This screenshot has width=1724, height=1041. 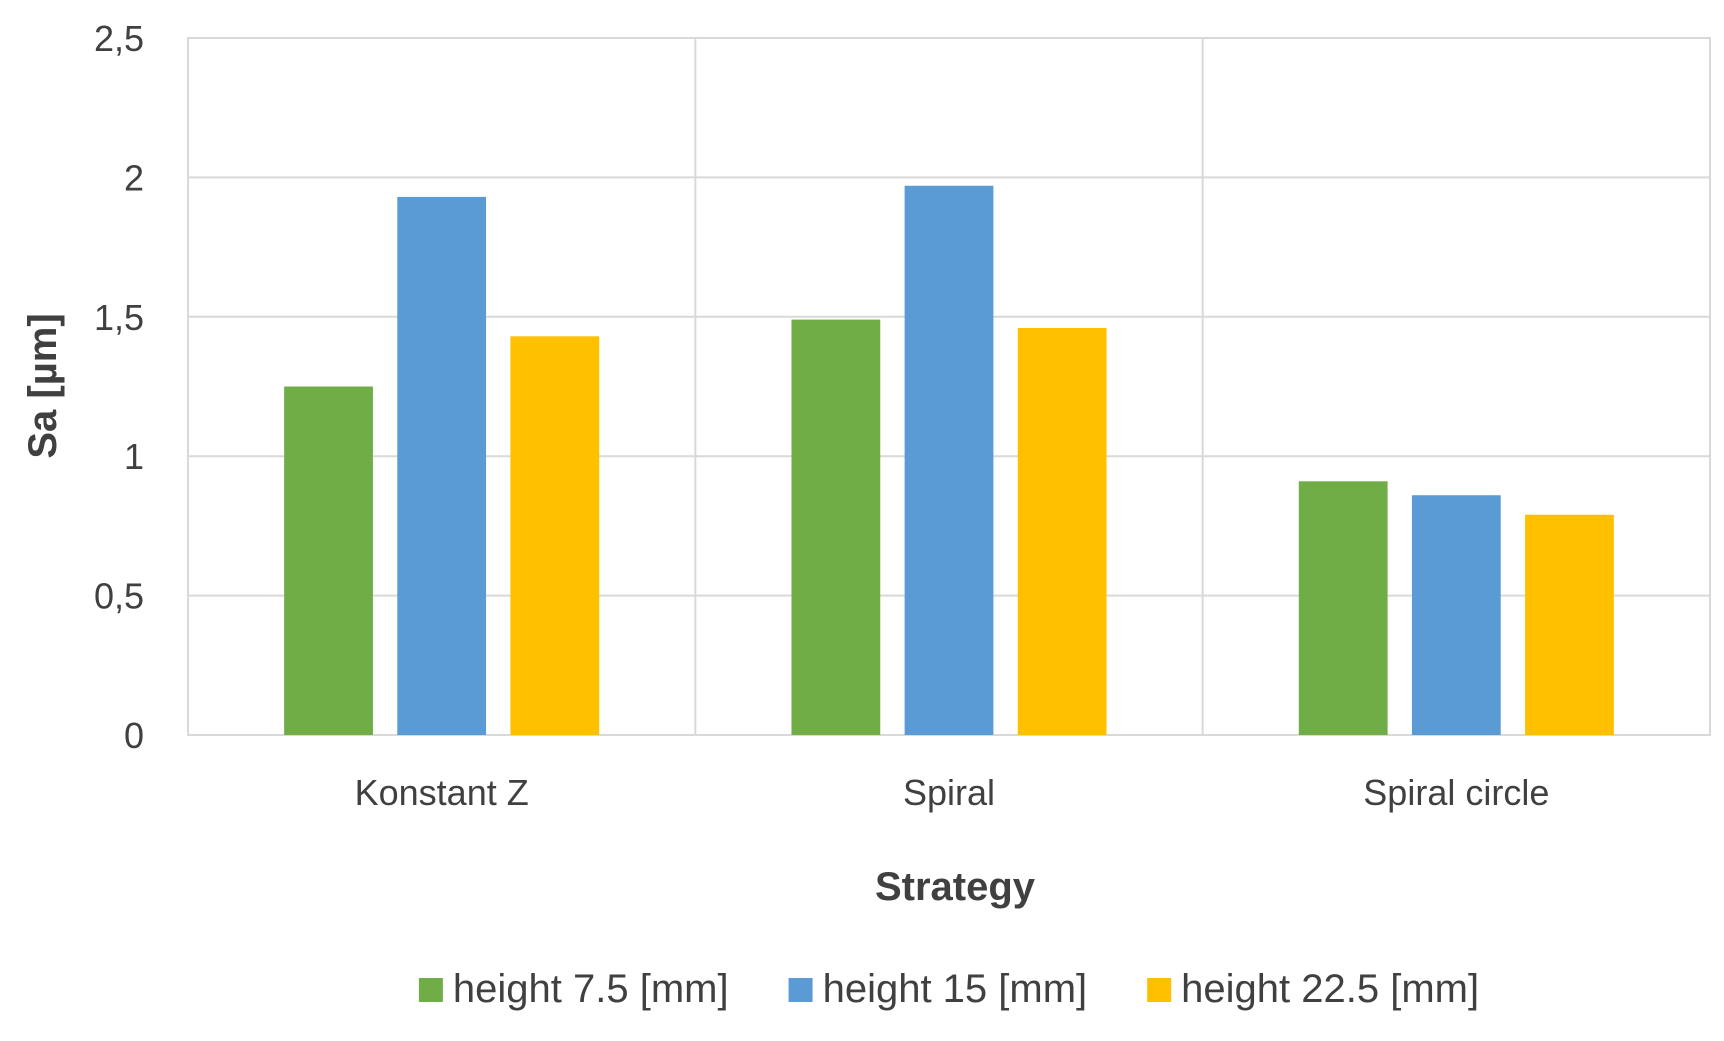 I want to click on x-tick-label: Spiral, so click(x=949, y=792).